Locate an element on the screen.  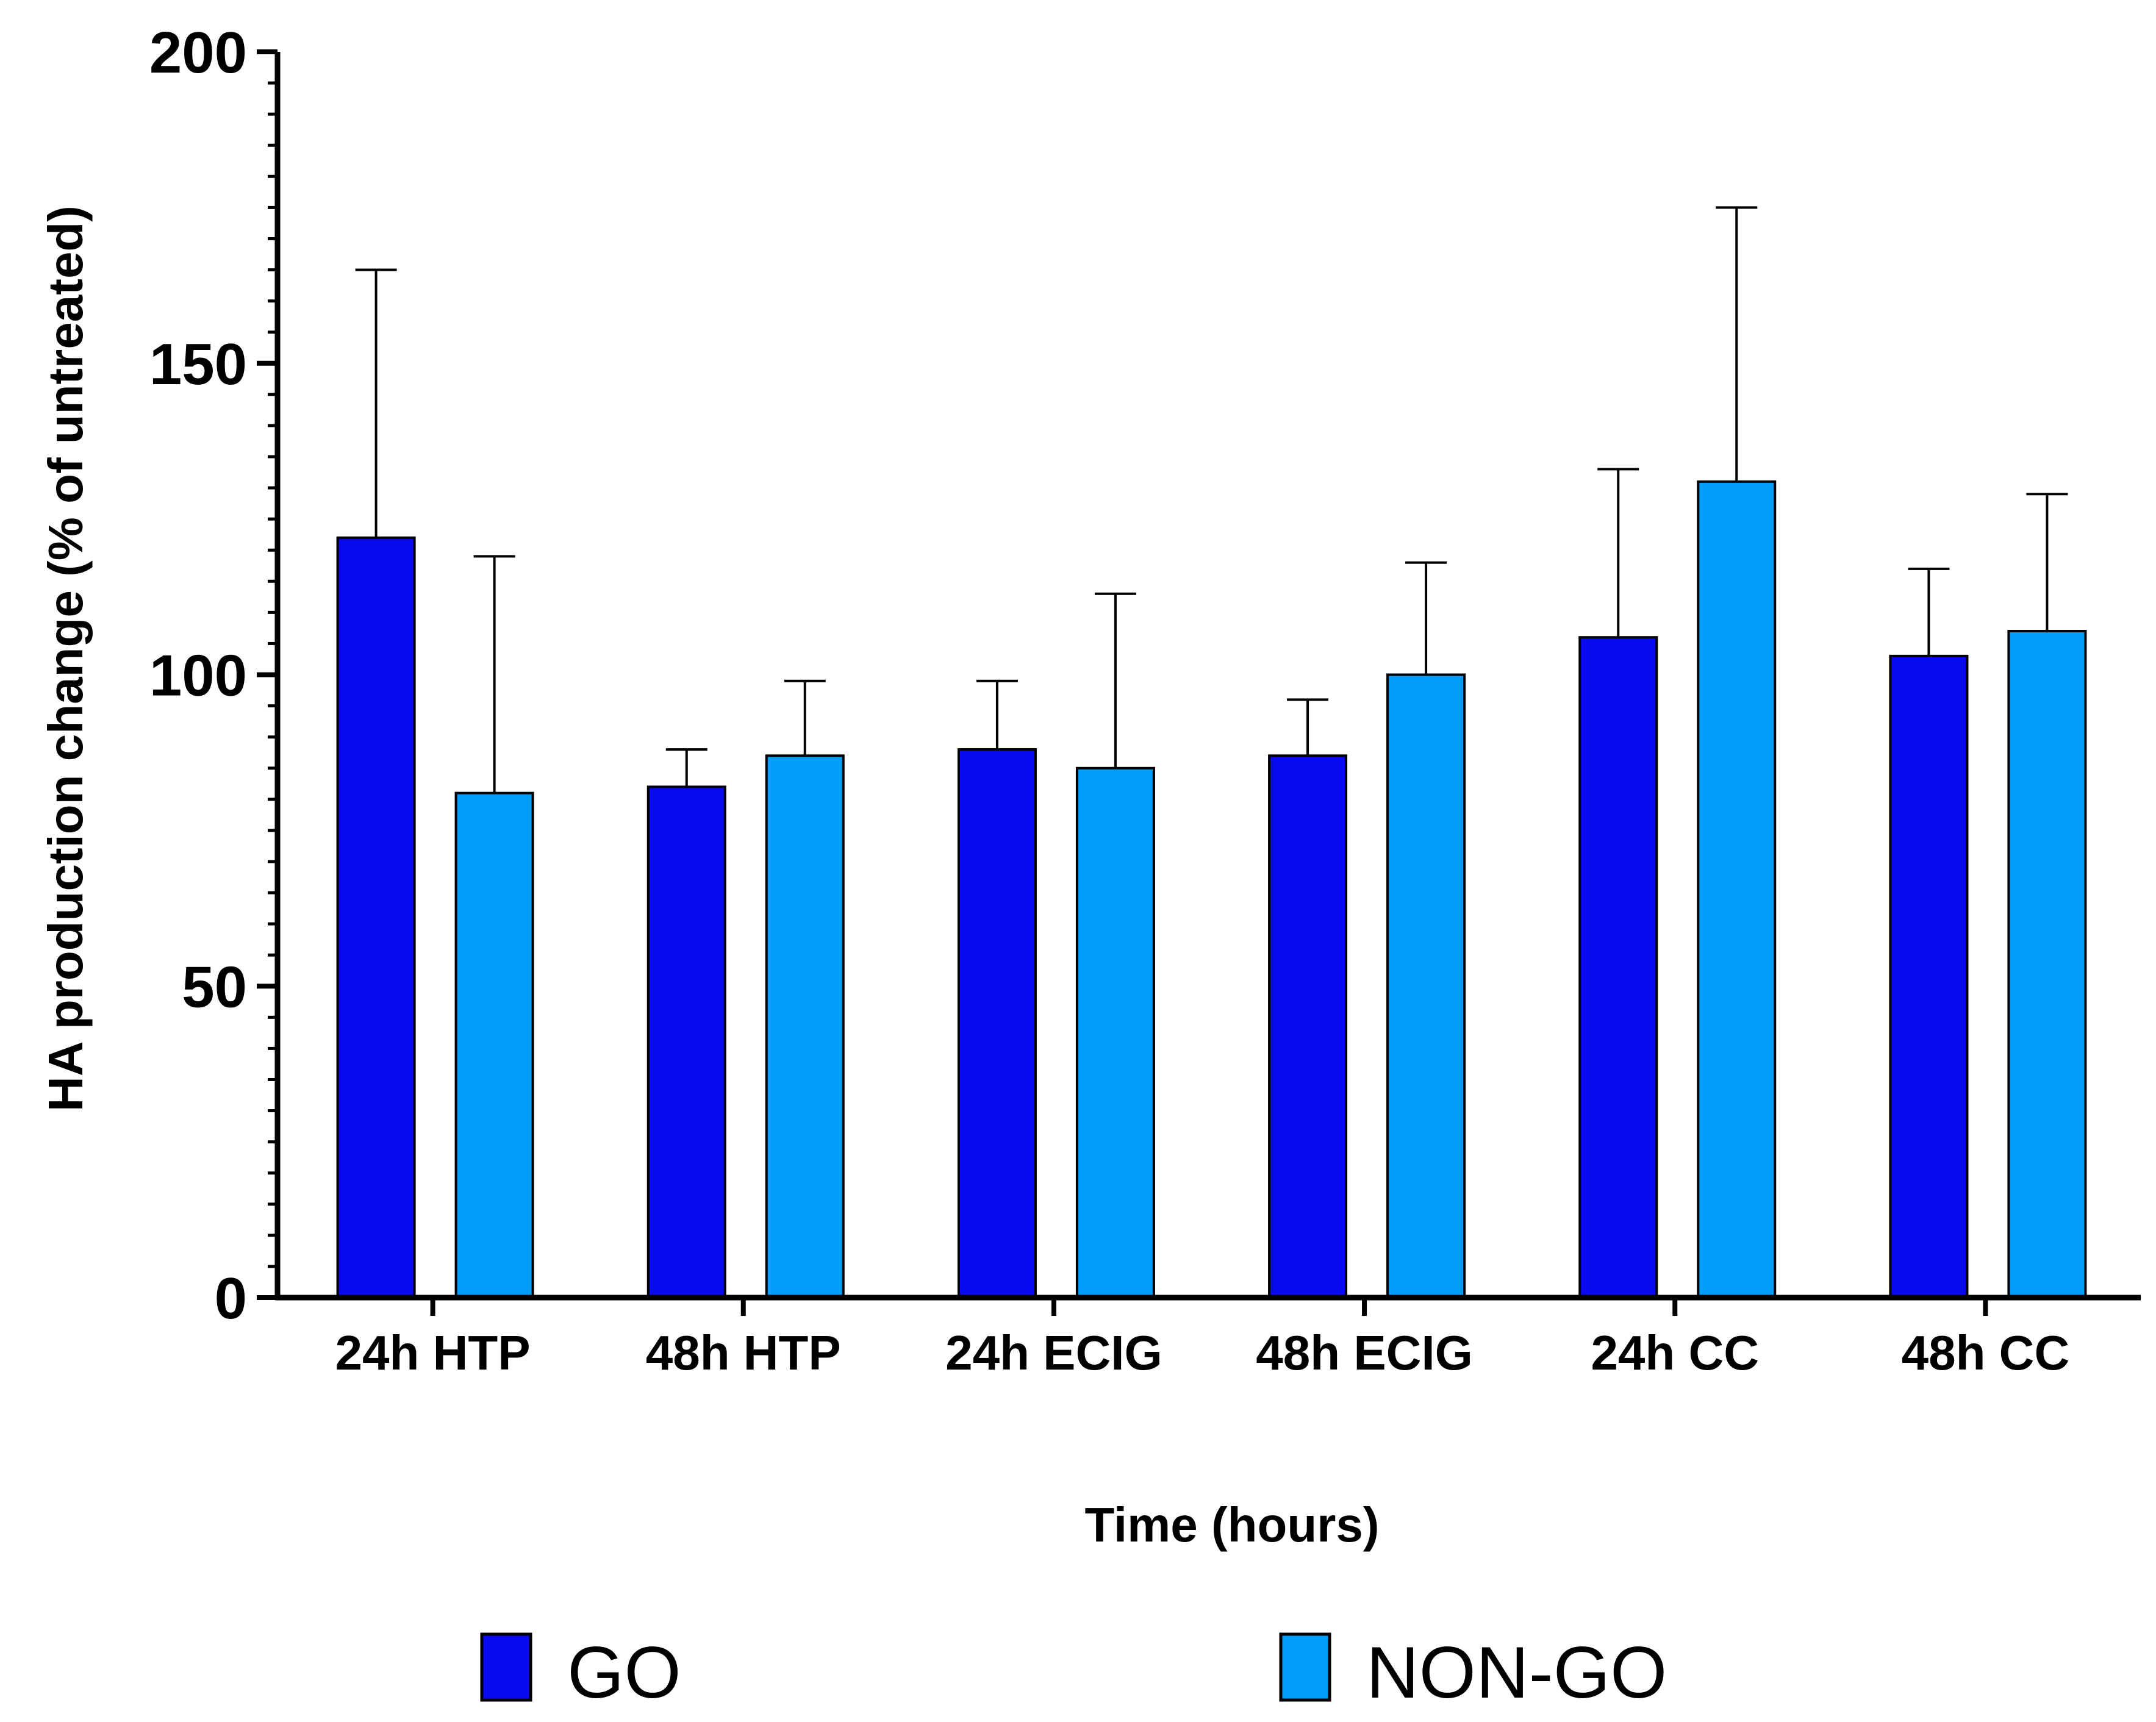
x-tick-label-24h-ecig: 24h ECIG is located at coordinates (1053, 1353).